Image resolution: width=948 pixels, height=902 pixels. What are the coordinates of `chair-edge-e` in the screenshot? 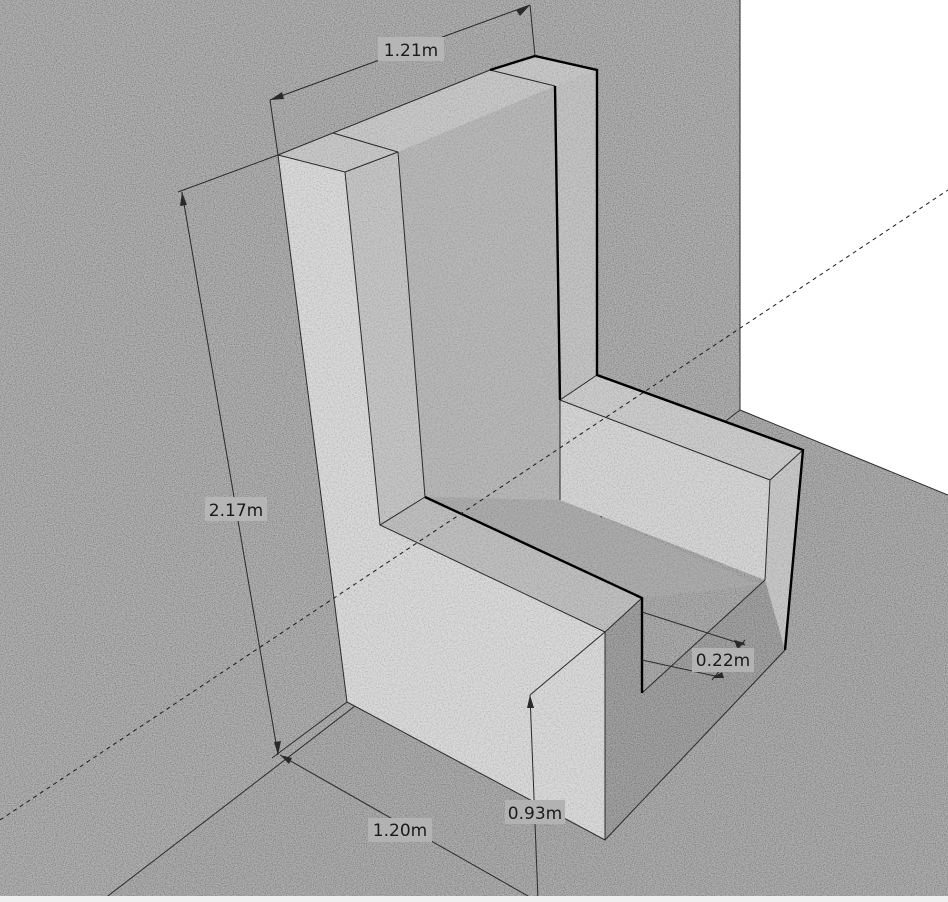 It's located at (623, 615).